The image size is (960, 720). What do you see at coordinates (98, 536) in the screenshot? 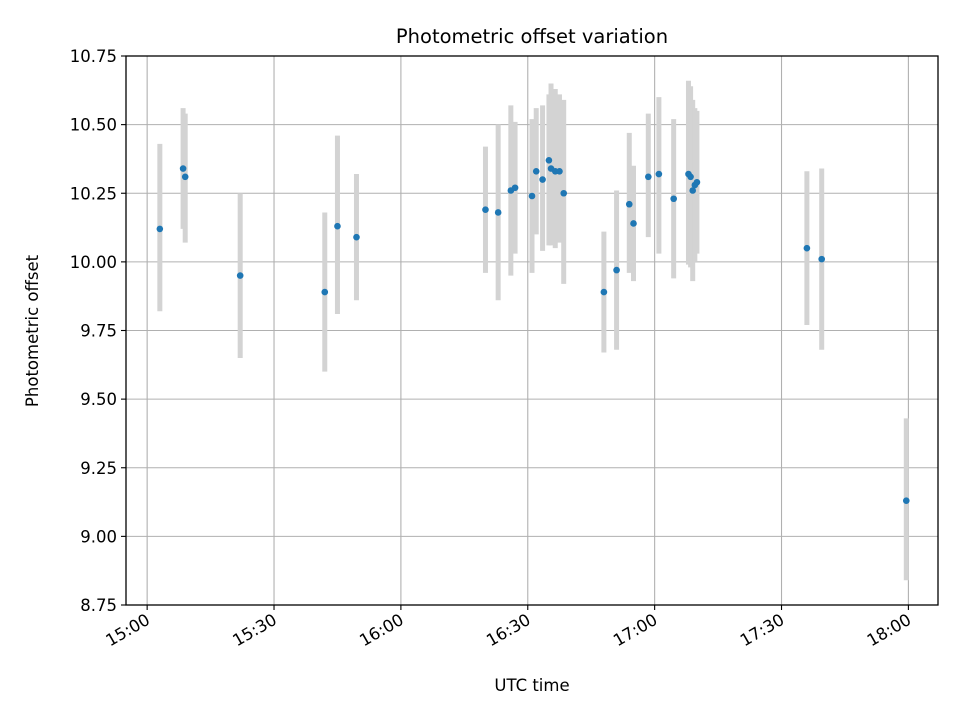
I see `y-tick-label: 9.00` at bounding box center [98, 536].